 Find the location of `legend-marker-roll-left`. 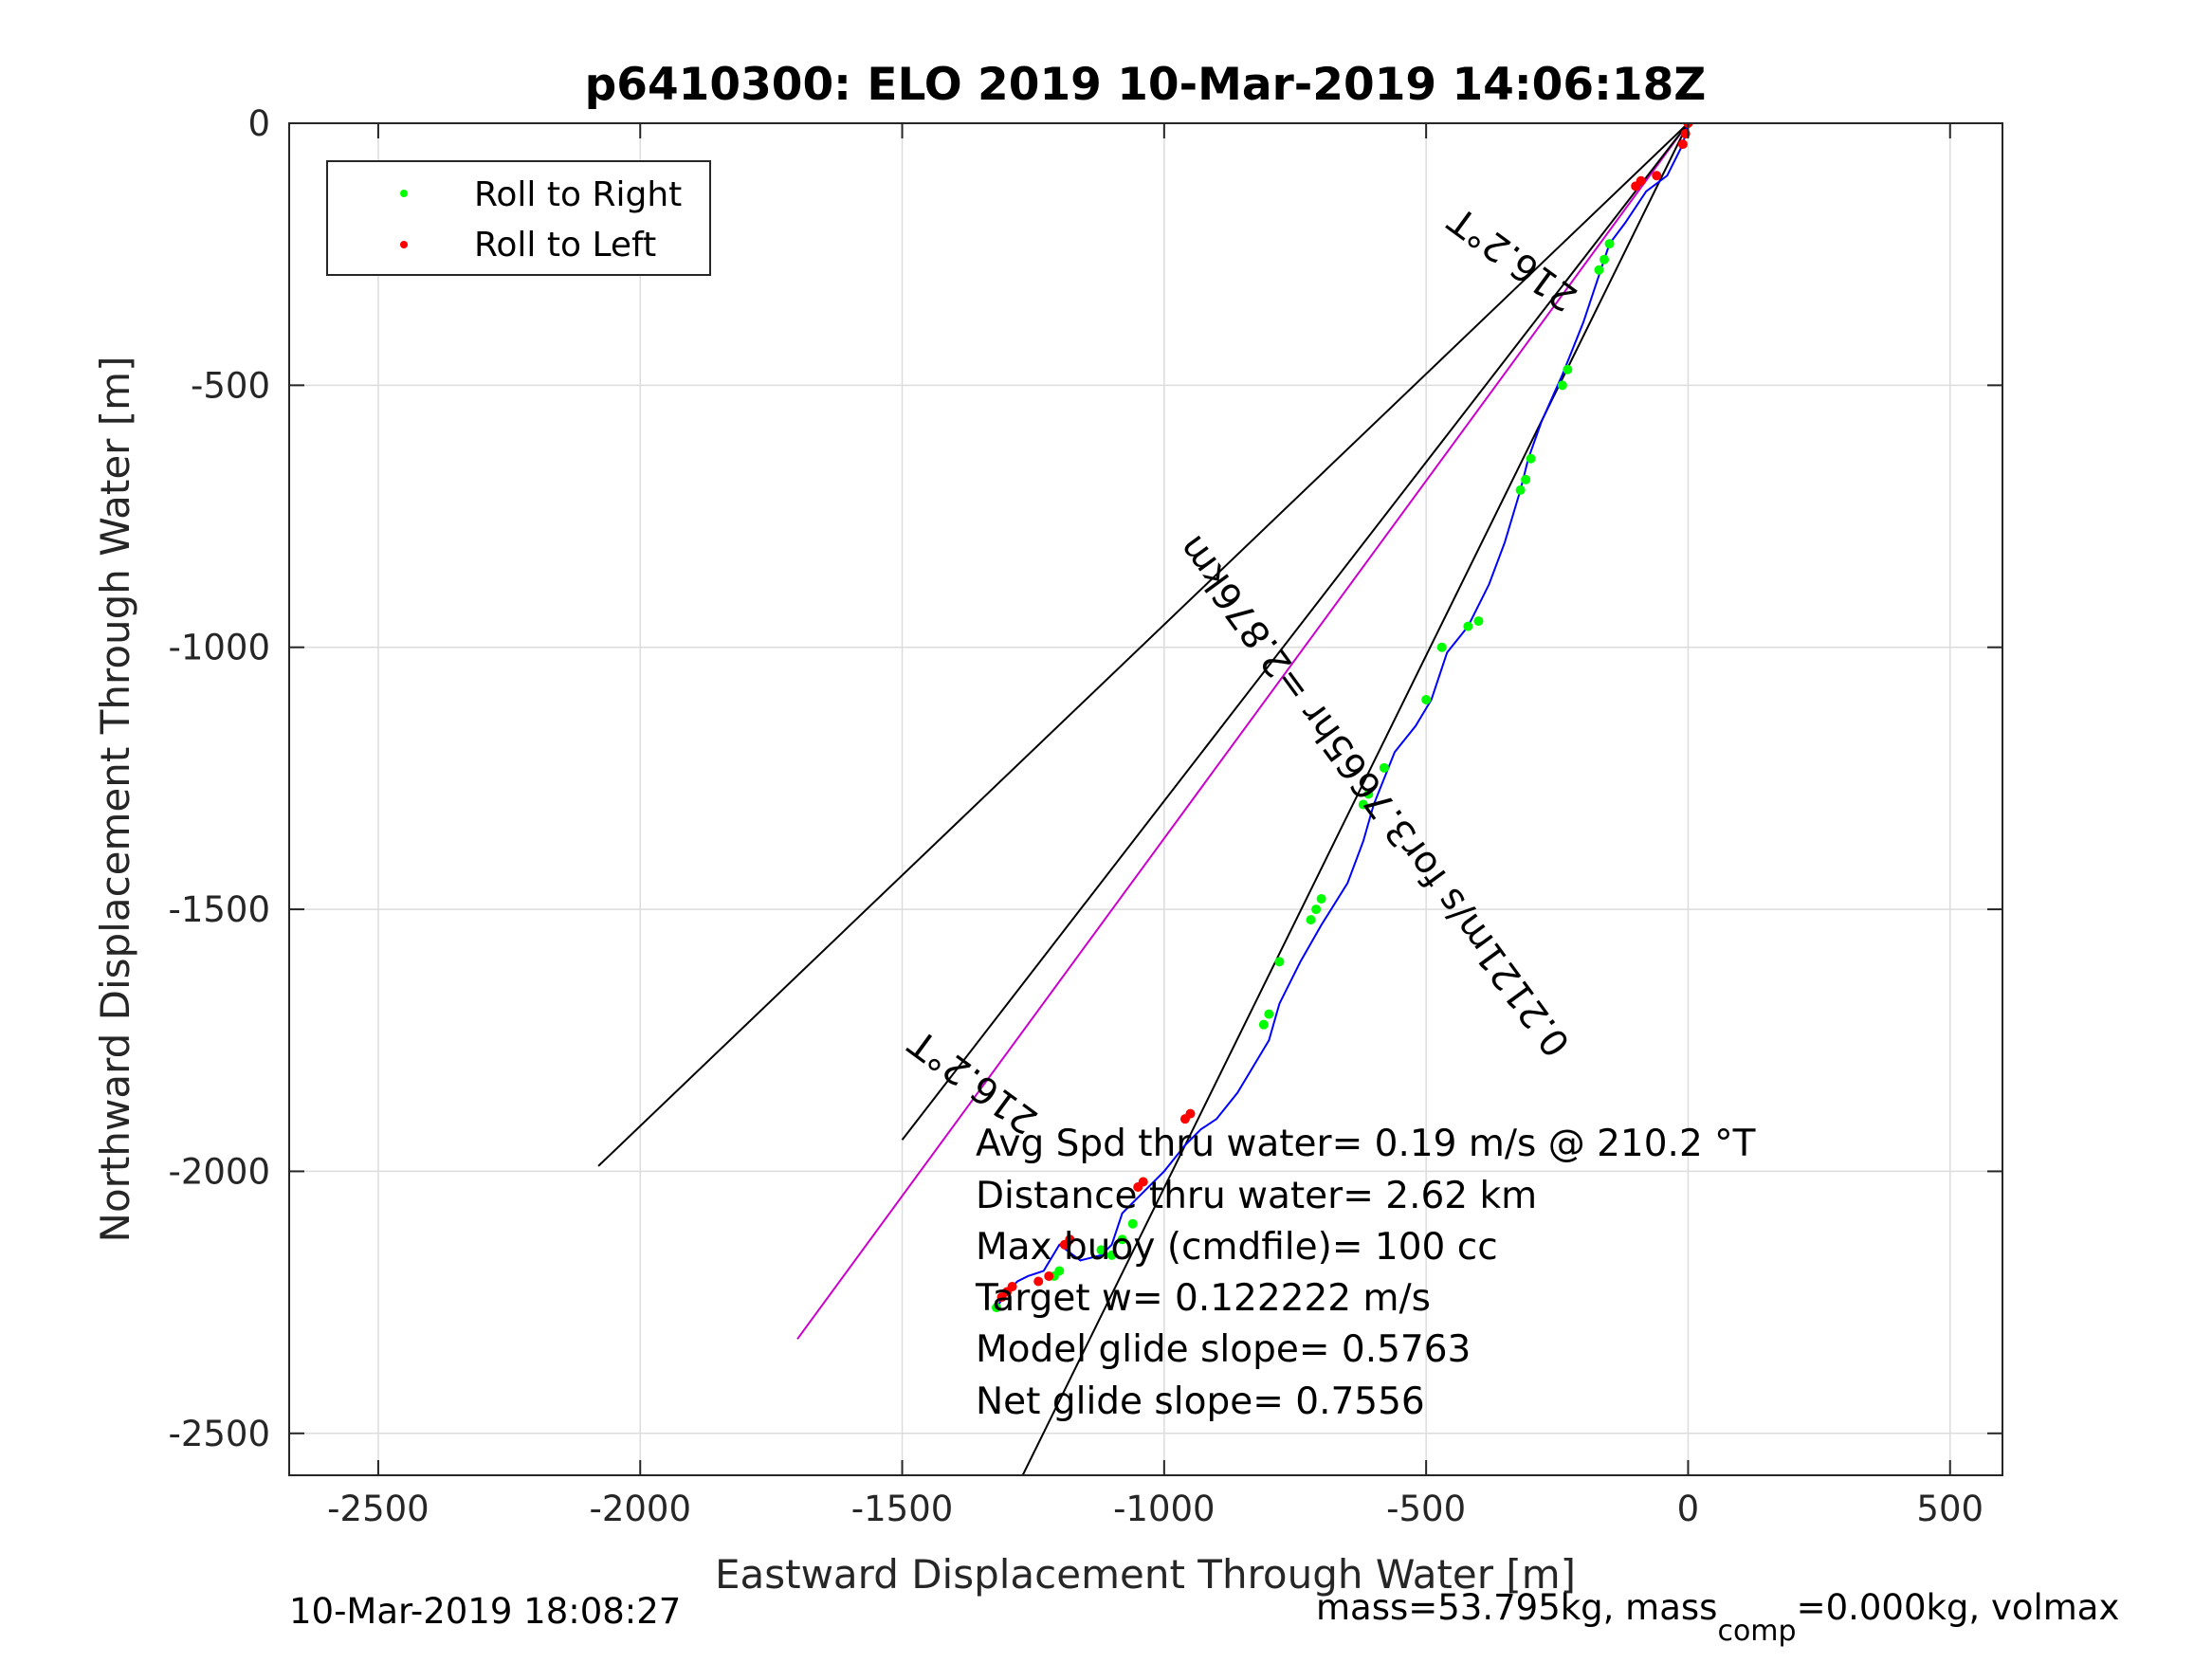

legend-marker-roll-left is located at coordinates (404, 245).